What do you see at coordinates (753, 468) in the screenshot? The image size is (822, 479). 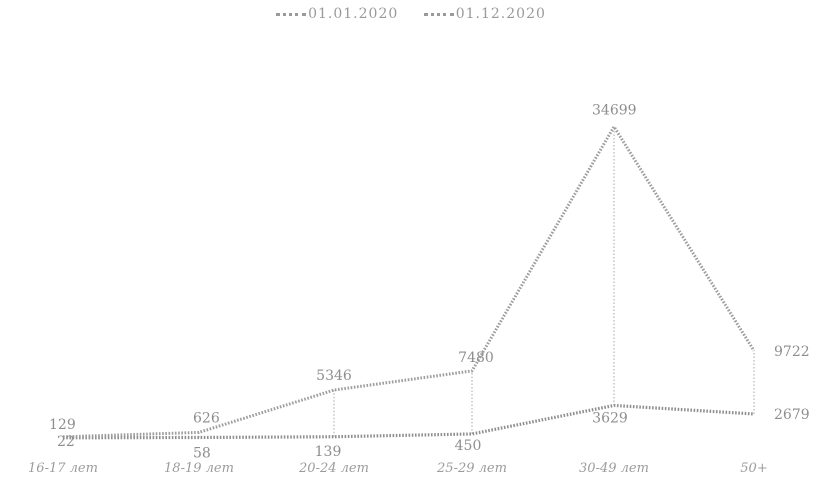 I see `x-tick-label-5: 50+` at bounding box center [753, 468].